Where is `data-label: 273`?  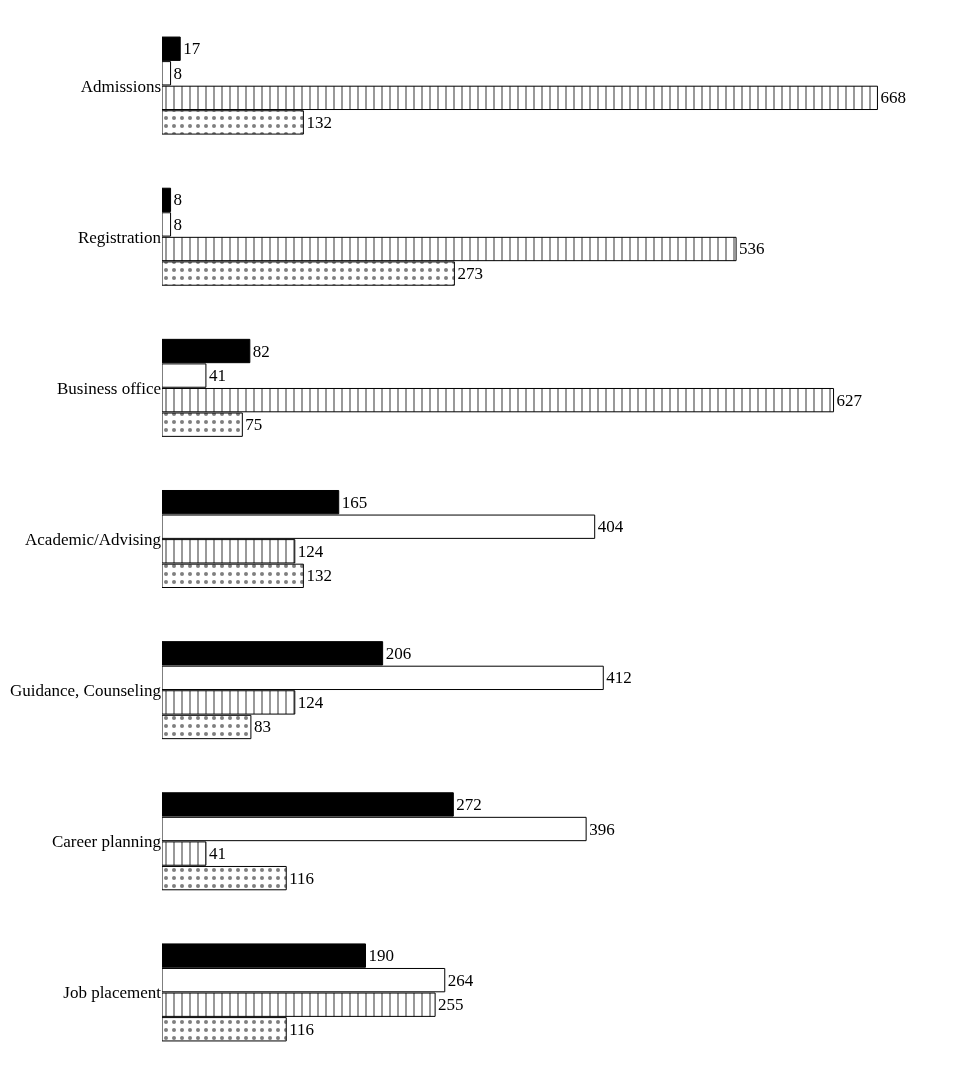 data-label: 273 is located at coordinates (470, 274).